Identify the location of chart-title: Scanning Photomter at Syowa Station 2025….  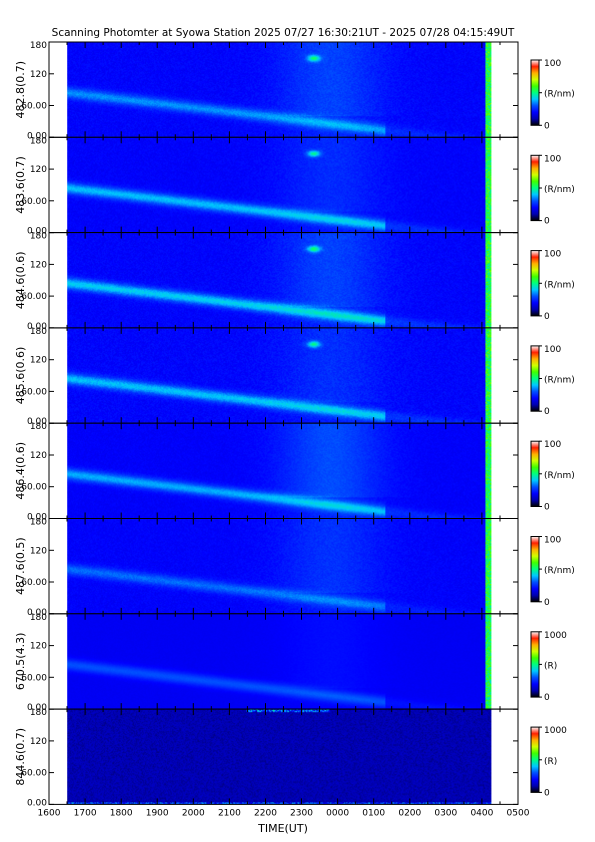
(283, 33).